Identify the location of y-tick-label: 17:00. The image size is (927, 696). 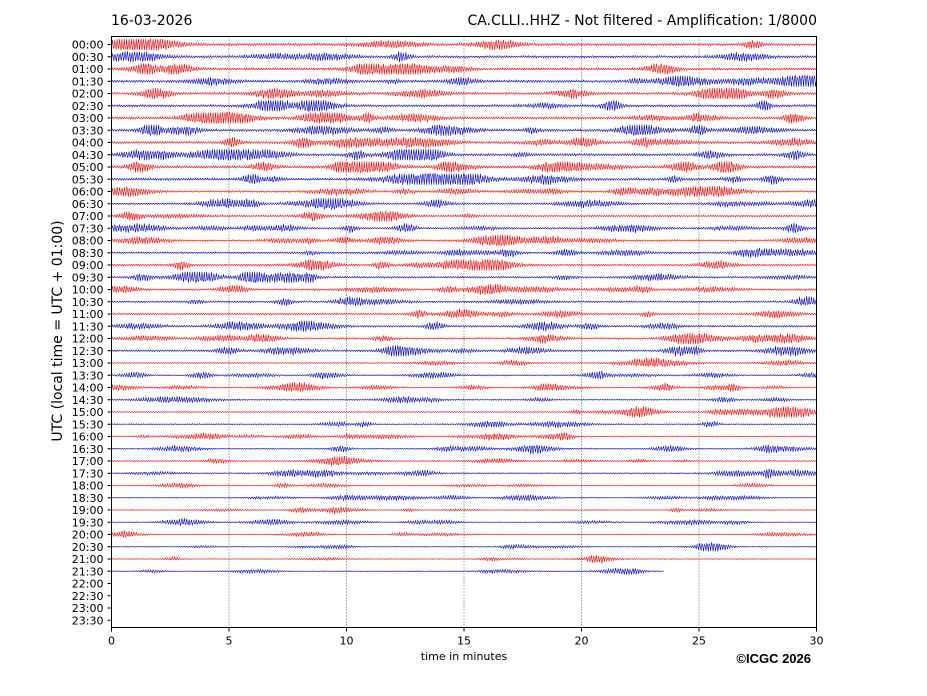
(88, 461).